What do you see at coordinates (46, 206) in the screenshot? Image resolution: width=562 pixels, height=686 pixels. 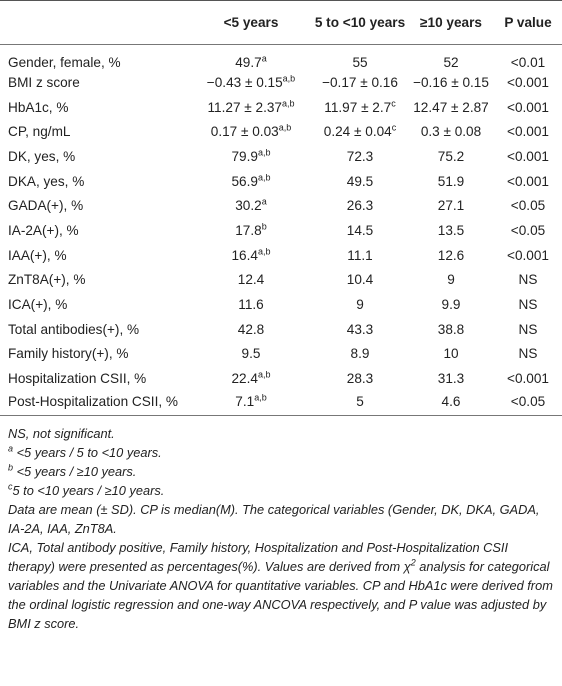 I see `cell-text: GADA(+), %` at bounding box center [46, 206].